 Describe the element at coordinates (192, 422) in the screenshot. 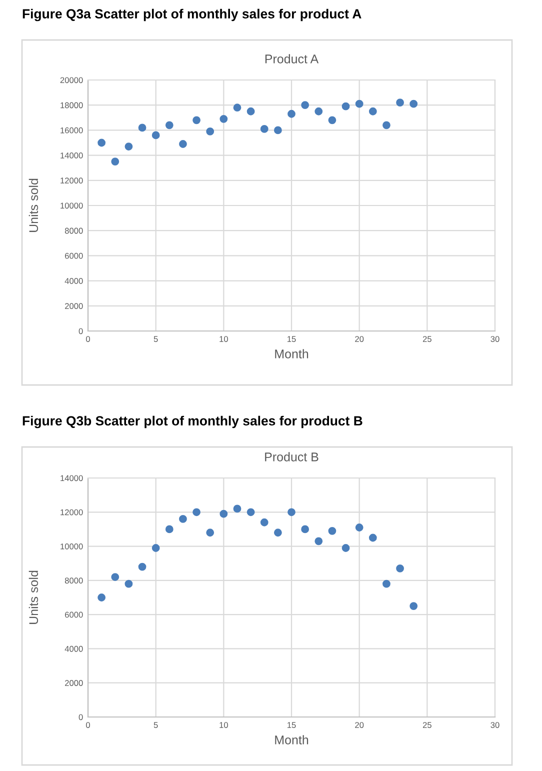

I see `chart-title: Figure Q3b Scatter plot of monthly sales for product B` at that location.